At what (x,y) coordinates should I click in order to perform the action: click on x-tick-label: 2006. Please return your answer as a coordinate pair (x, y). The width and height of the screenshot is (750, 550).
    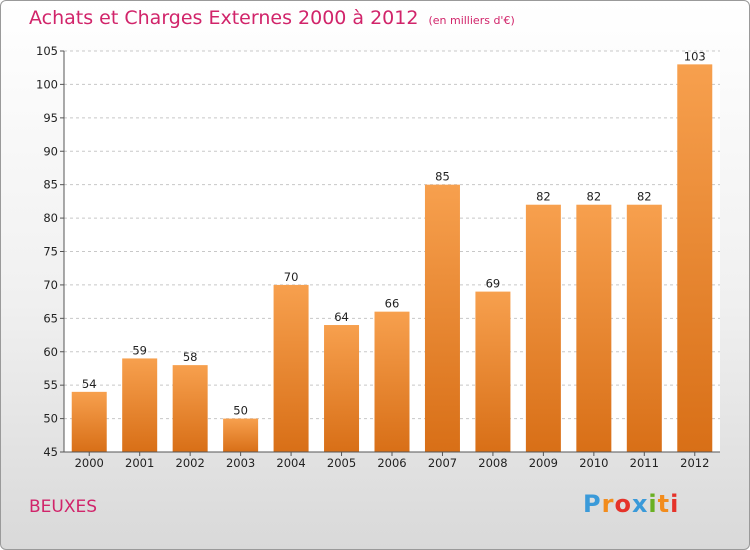
    Looking at the image, I should click on (391, 463).